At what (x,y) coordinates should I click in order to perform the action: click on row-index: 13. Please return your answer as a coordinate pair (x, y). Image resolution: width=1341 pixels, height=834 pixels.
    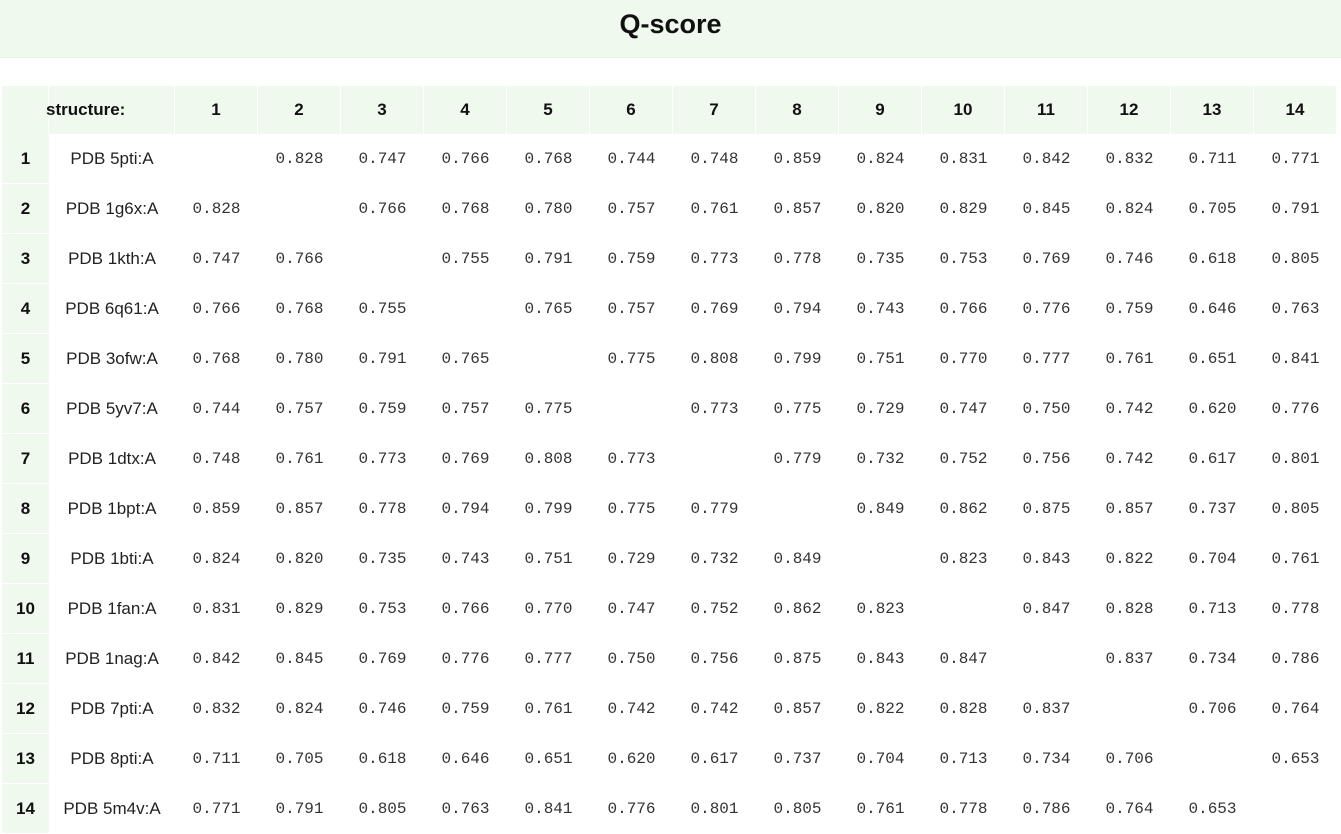
    Looking at the image, I should click on (25, 759).